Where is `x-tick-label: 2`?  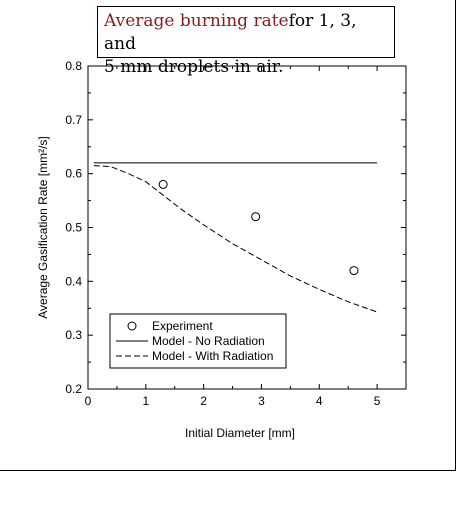
x-tick-label: 2 is located at coordinates (203, 401).